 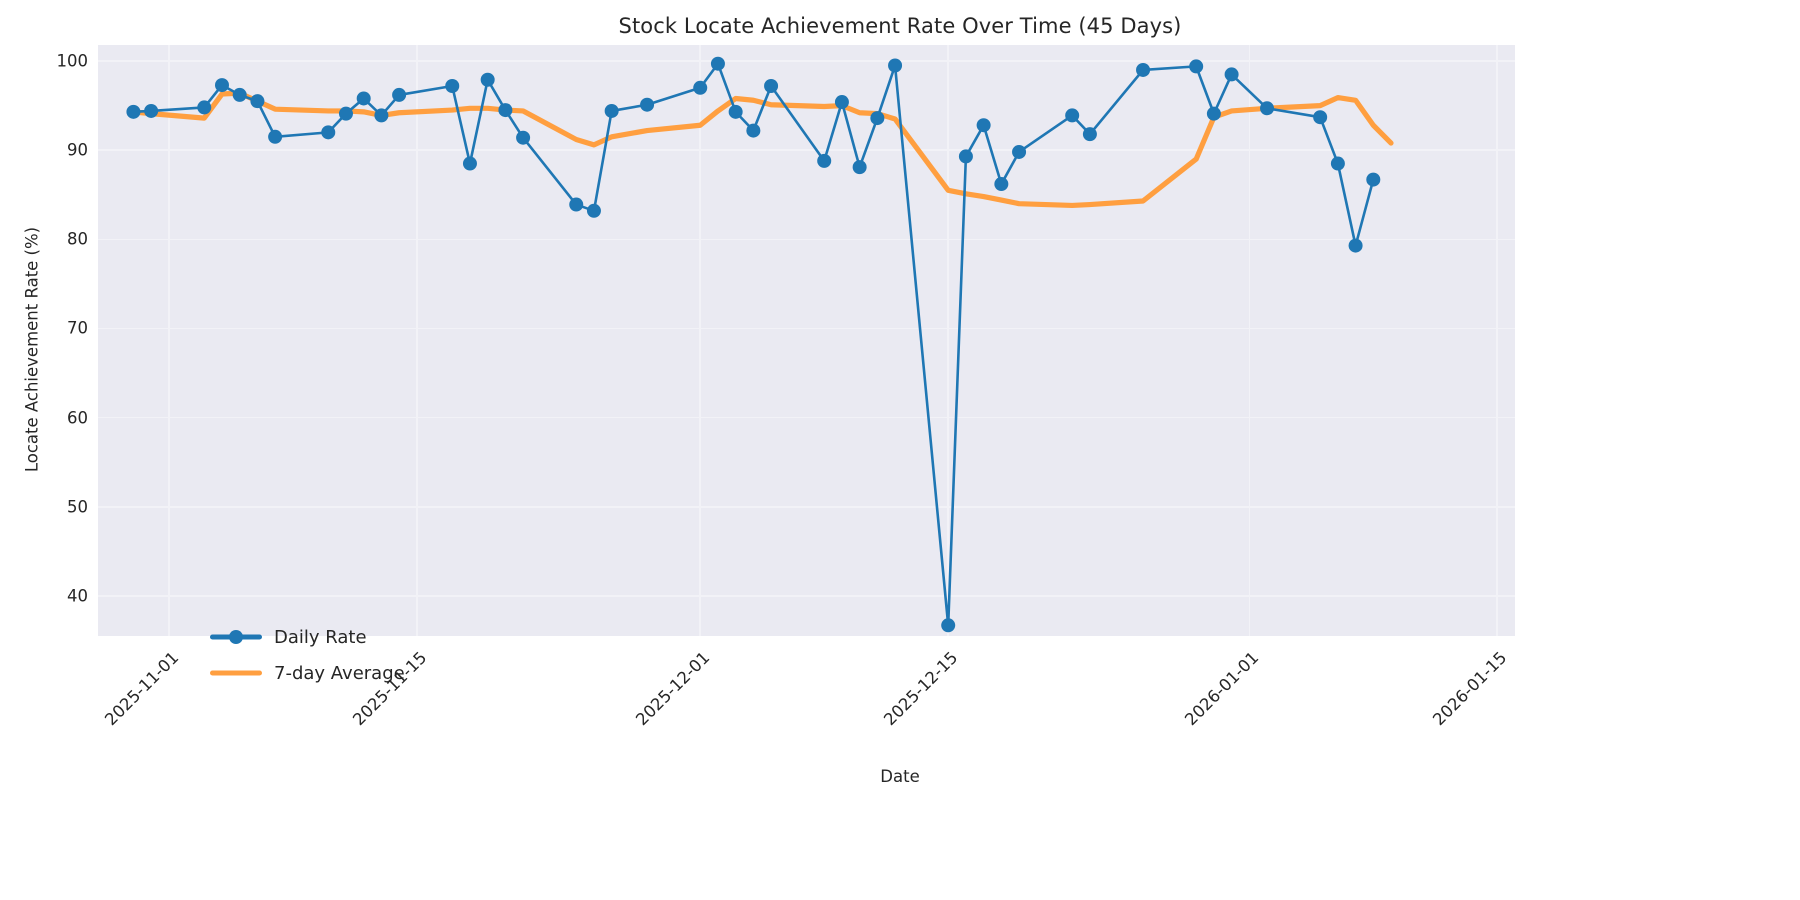 I want to click on y-axis-tick-label: 90, so click(x=77, y=150).